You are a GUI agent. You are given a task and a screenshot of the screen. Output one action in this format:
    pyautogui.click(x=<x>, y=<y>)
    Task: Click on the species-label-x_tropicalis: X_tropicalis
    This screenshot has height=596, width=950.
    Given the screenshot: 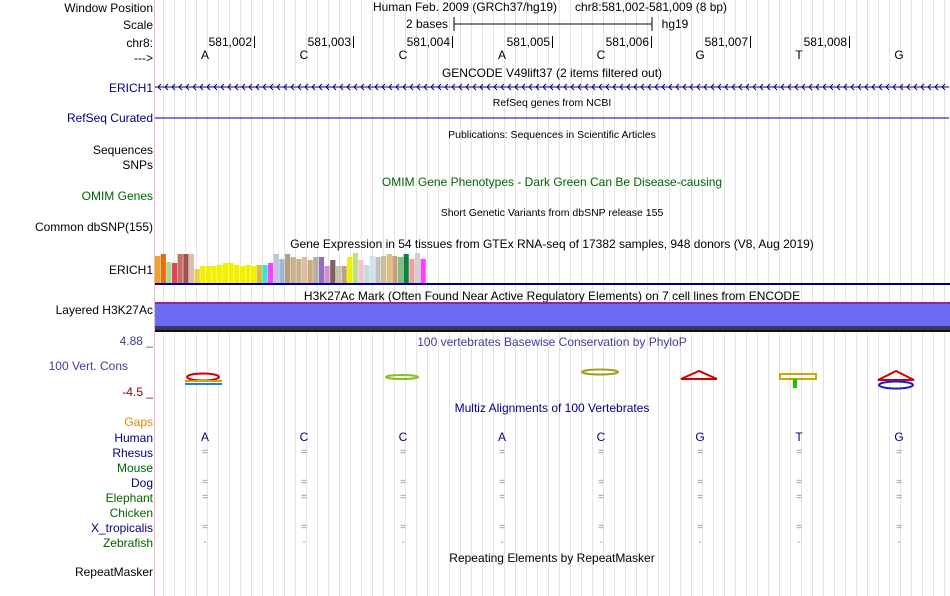 What is the action you would take?
    pyautogui.click(x=121, y=528)
    